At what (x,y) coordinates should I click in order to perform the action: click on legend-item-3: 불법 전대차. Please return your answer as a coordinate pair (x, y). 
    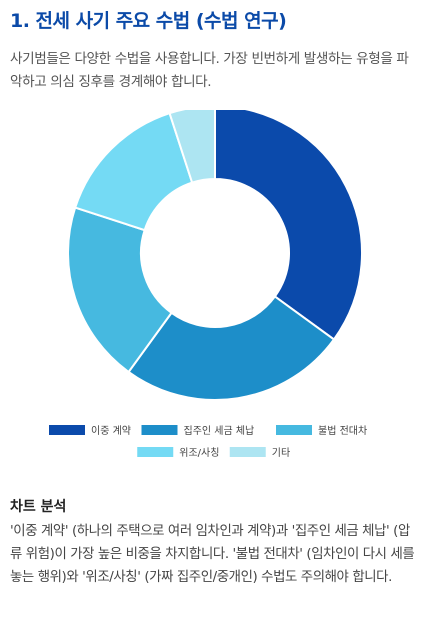
    Looking at the image, I should click on (321, 431).